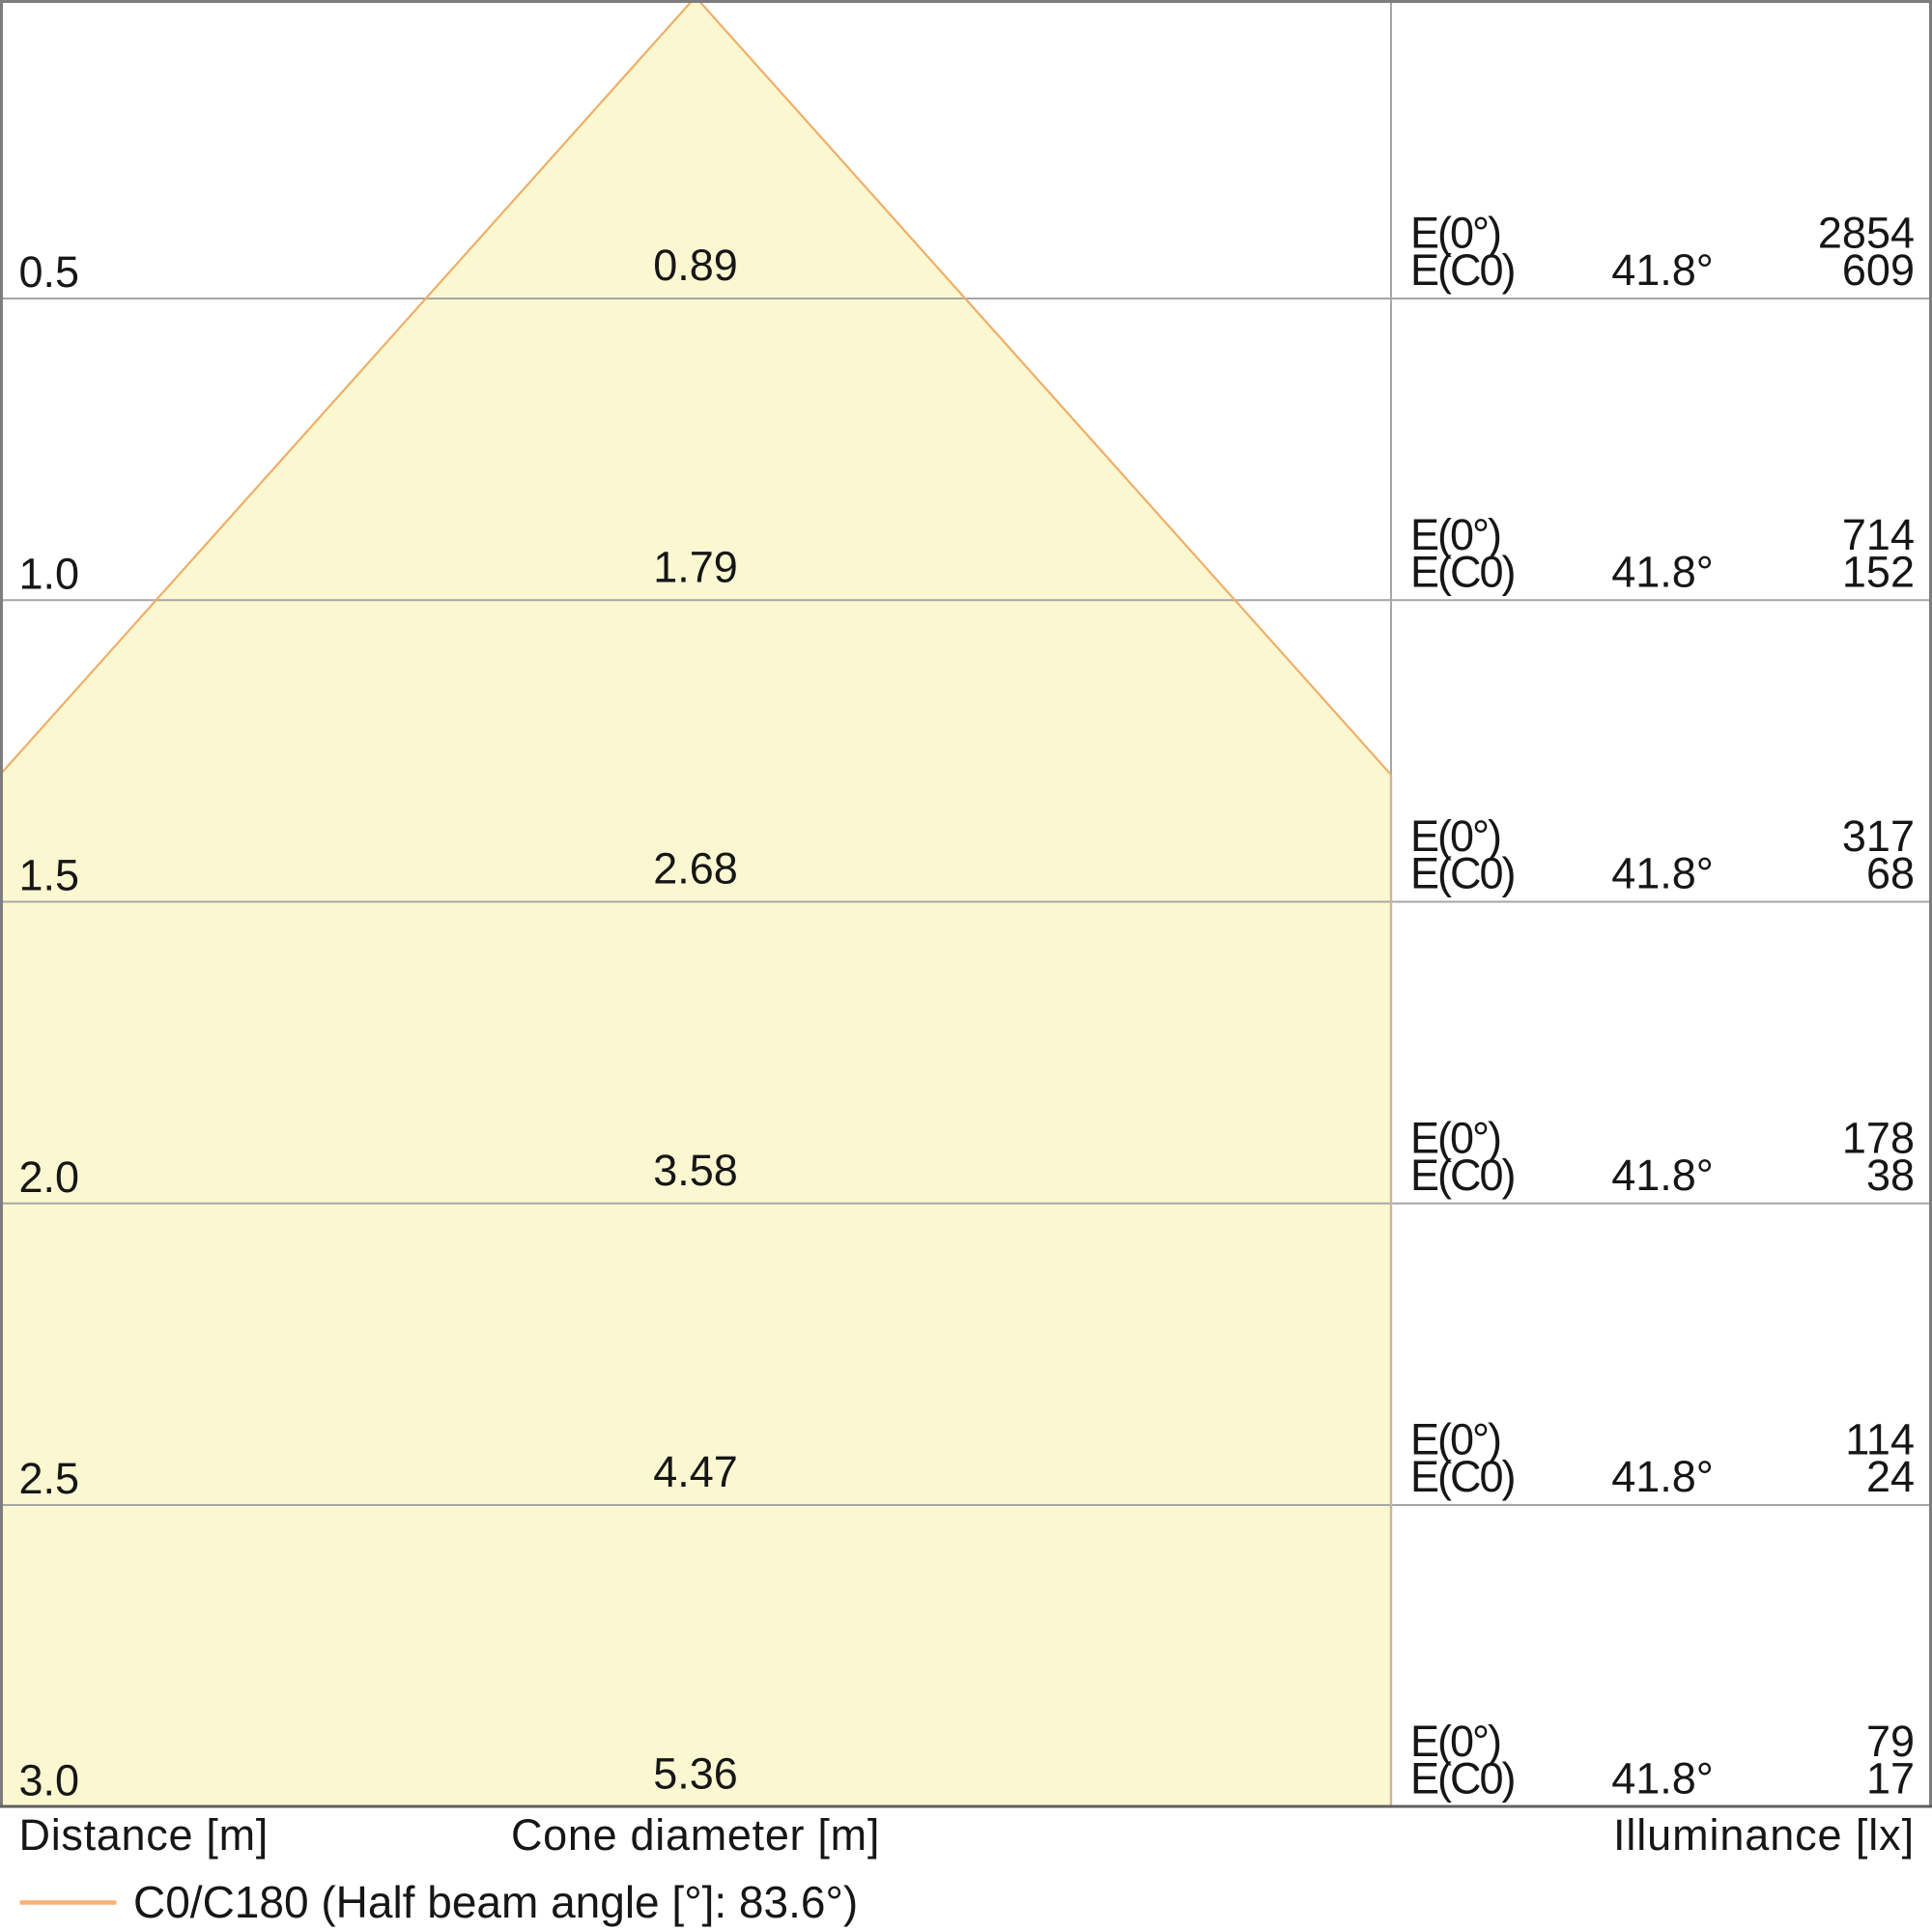 This screenshot has width=1932, height=1932. I want to click on svg-text: 2.68, so click(695, 869).